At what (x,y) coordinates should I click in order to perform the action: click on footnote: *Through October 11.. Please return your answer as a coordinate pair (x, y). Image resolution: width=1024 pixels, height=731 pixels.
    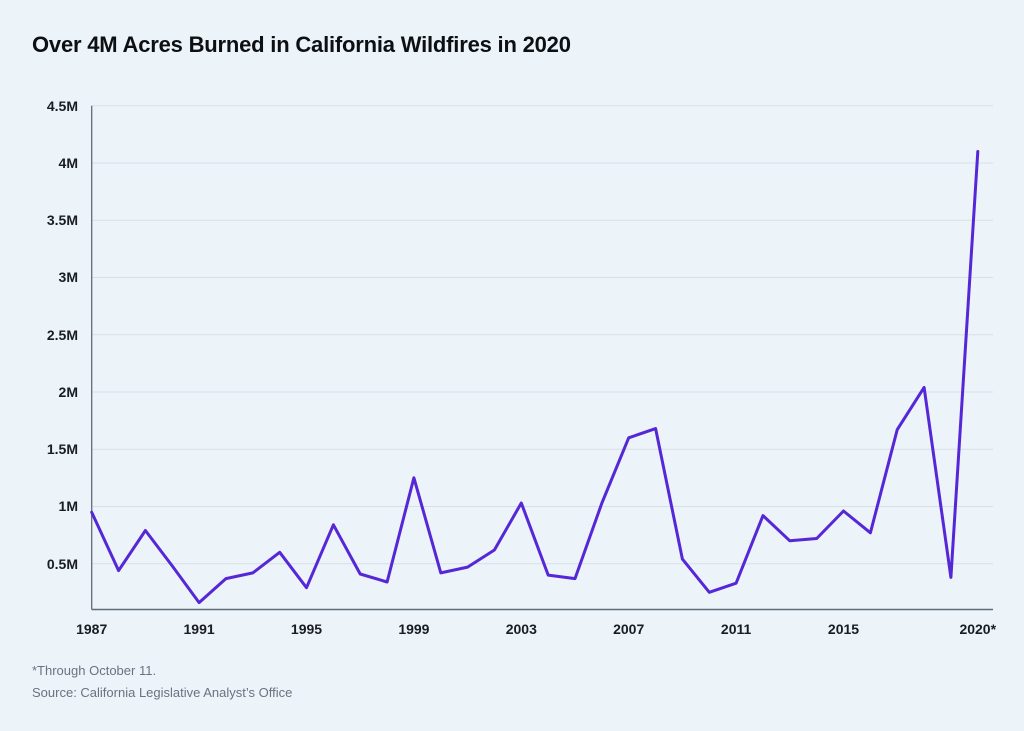
    Looking at the image, I should click on (94, 670).